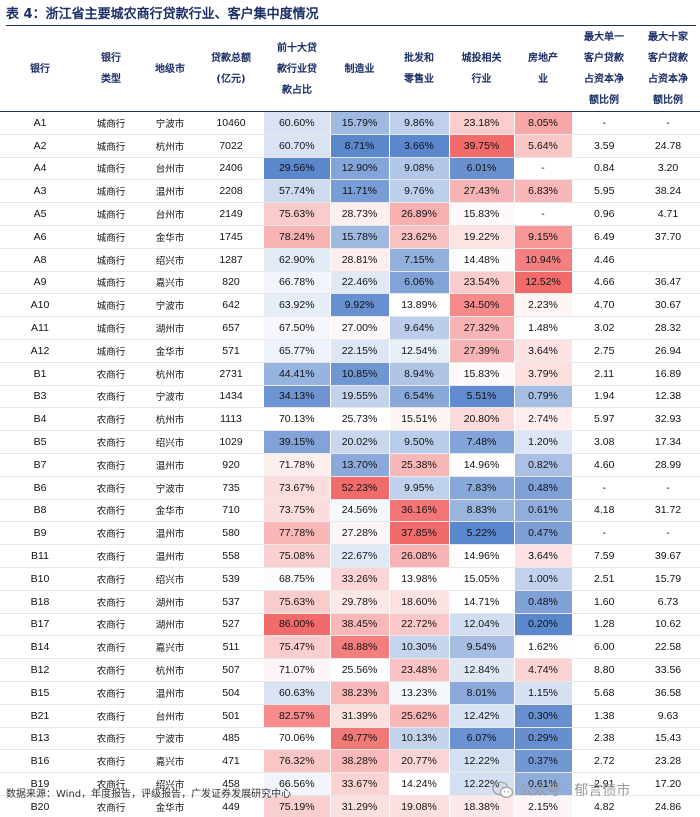 The height and width of the screenshot is (817, 700). I want to click on header-cell-0: 银行, so click(40, 69).